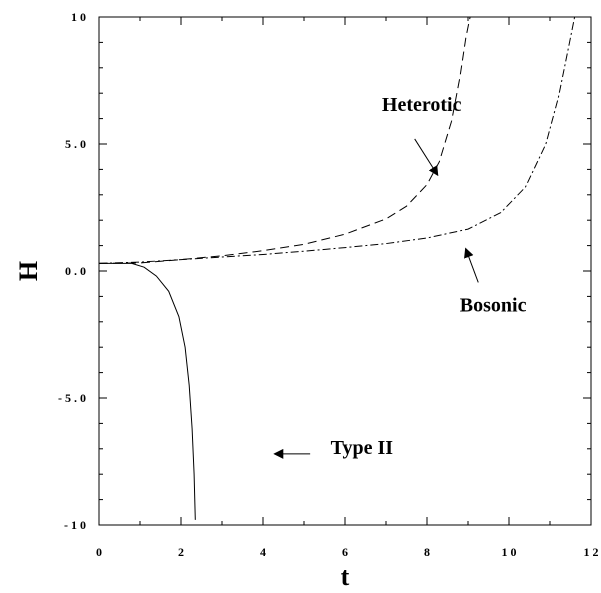  What do you see at coordinates (345, 552) in the screenshot?
I see `x-tick-label: 6` at bounding box center [345, 552].